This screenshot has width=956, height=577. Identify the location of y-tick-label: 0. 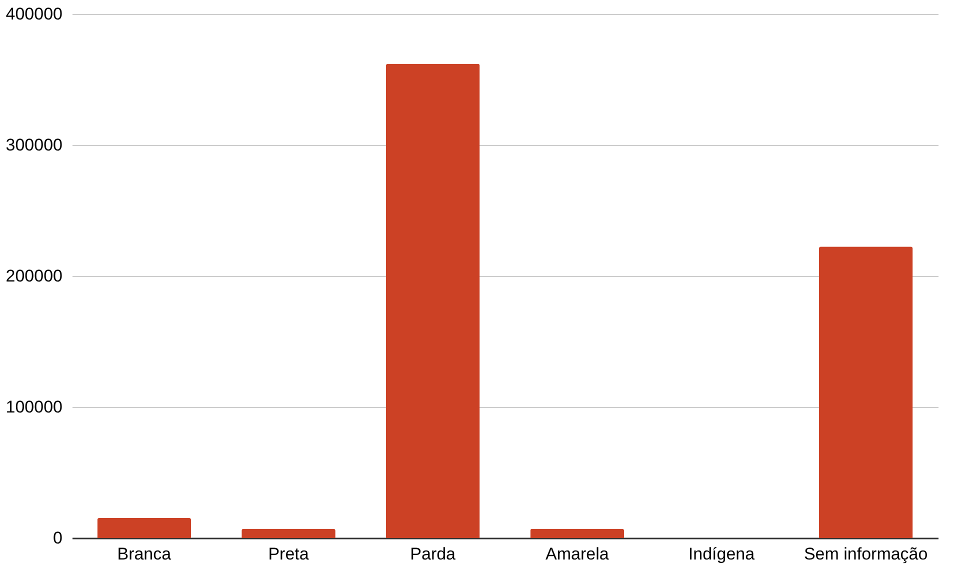
(57, 538).